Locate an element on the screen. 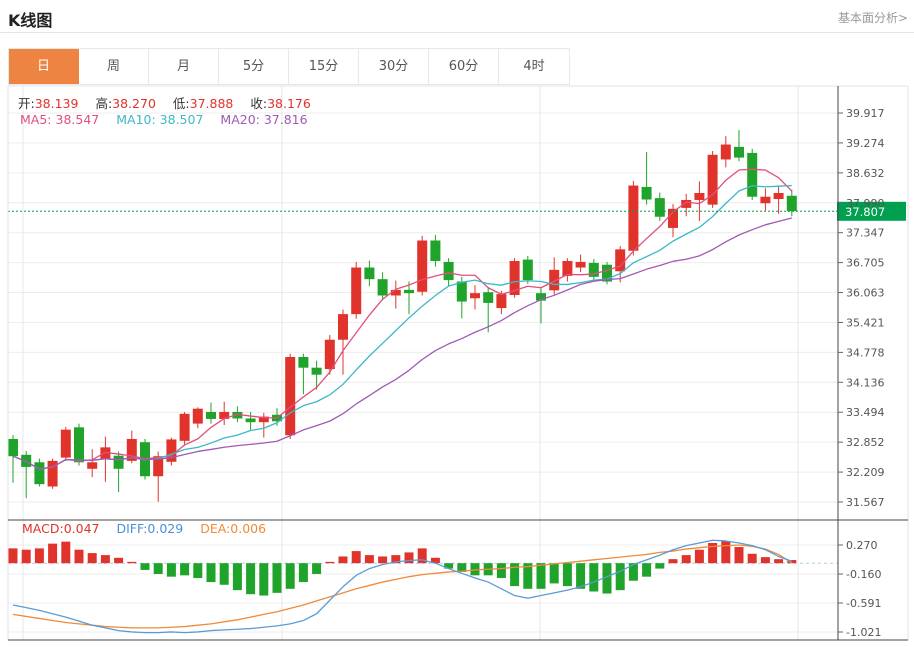  svg-text: 37.990 is located at coordinates (865, 203).